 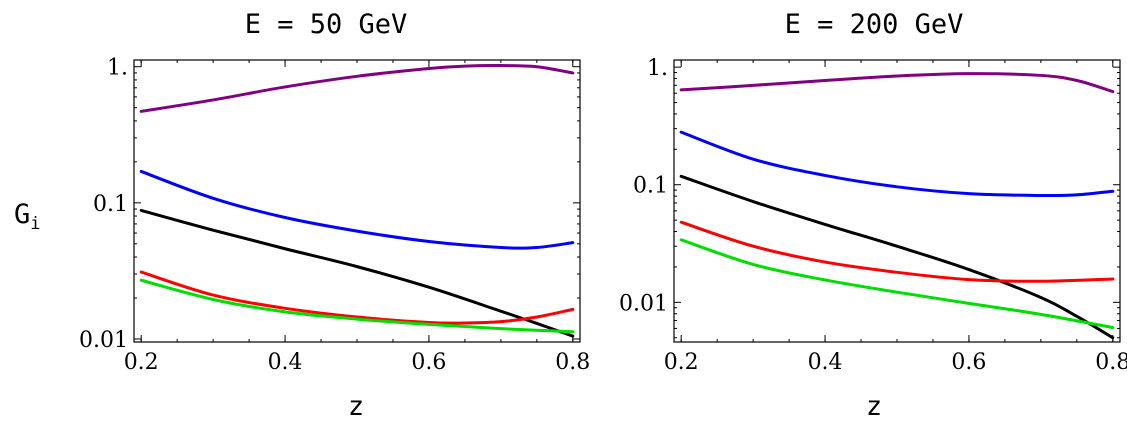 I want to click on y-tick-label-right: 0.01, so click(x=643, y=303).